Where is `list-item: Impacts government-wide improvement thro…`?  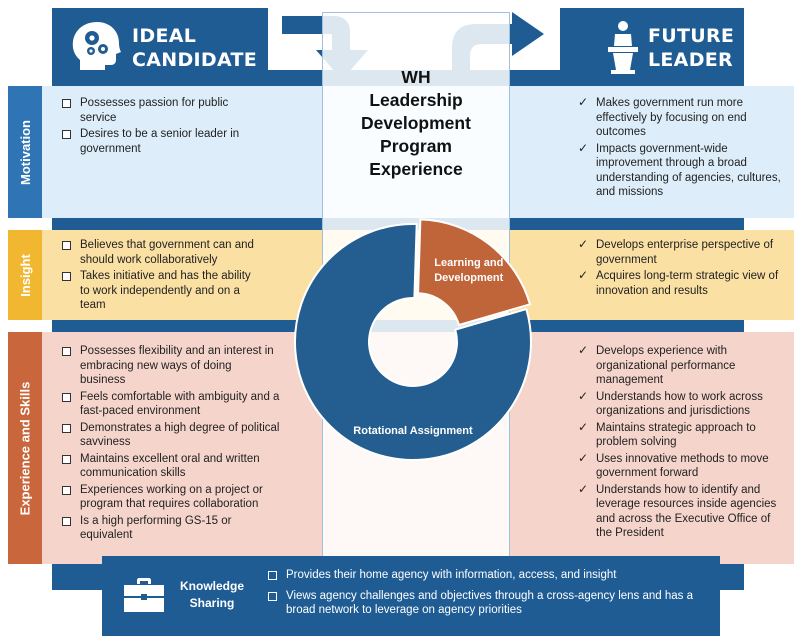 list-item: Impacts government-wide improvement thro… is located at coordinates (679, 170).